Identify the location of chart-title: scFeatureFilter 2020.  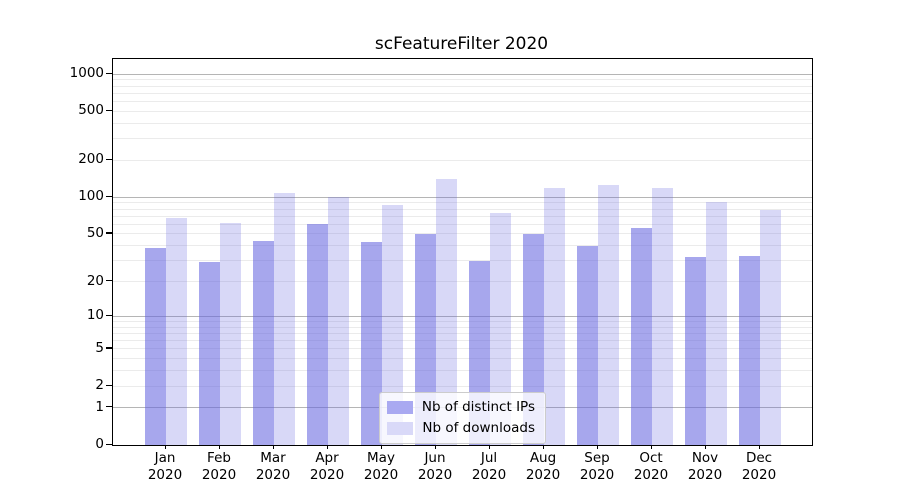
(461, 44).